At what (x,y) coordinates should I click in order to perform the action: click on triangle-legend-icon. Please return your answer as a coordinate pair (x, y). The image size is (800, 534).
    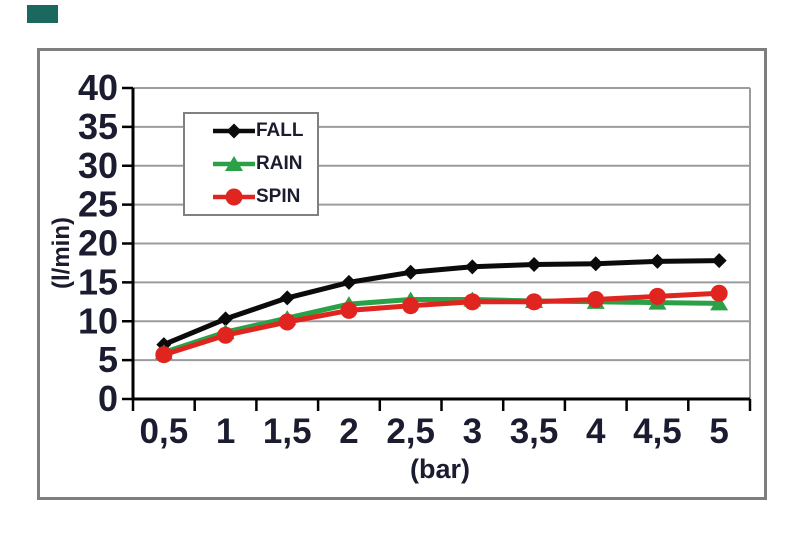
    Looking at the image, I should click on (234, 163).